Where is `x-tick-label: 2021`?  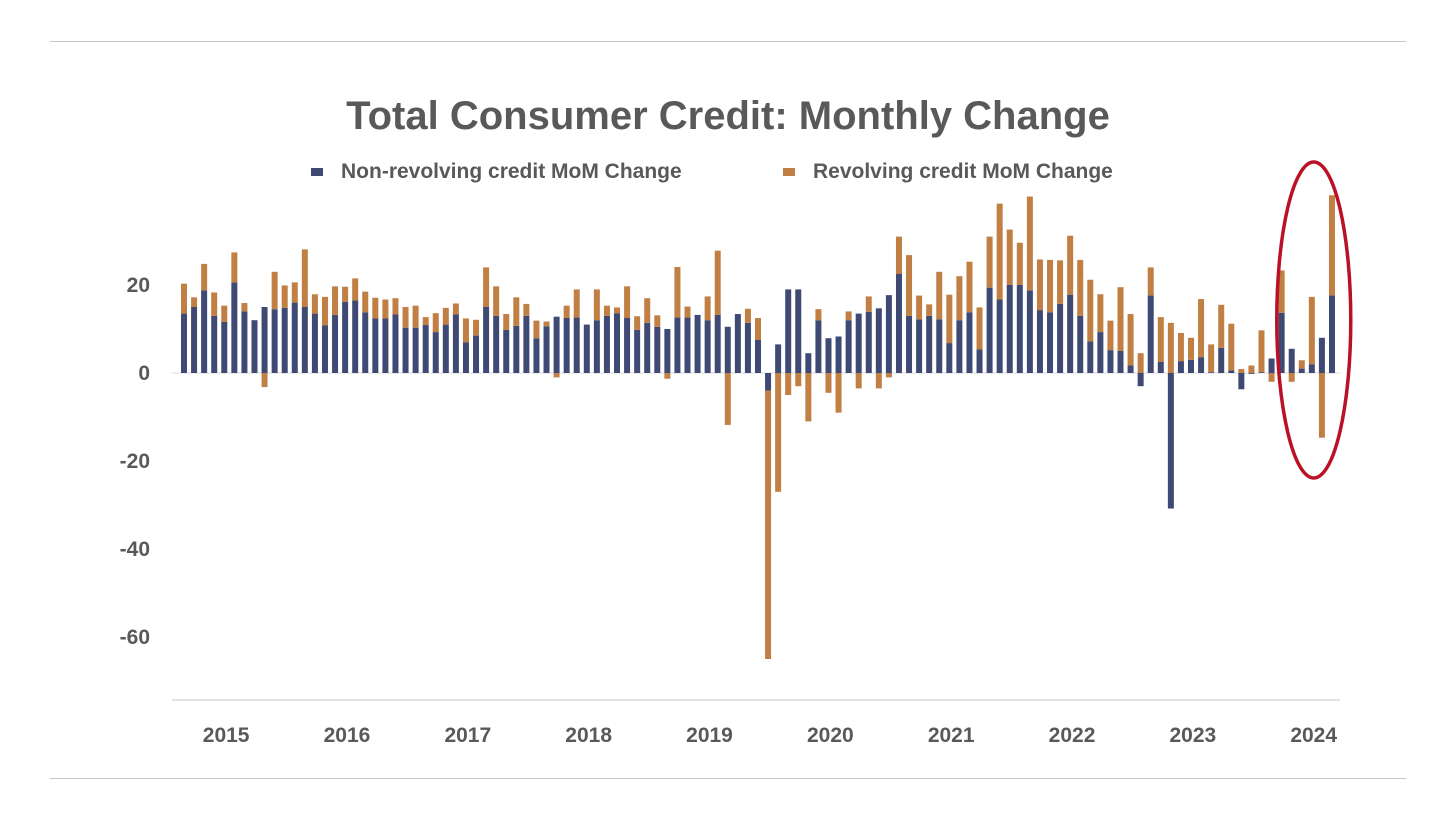 x-tick-label: 2021 is located at coordinates (951, 735).